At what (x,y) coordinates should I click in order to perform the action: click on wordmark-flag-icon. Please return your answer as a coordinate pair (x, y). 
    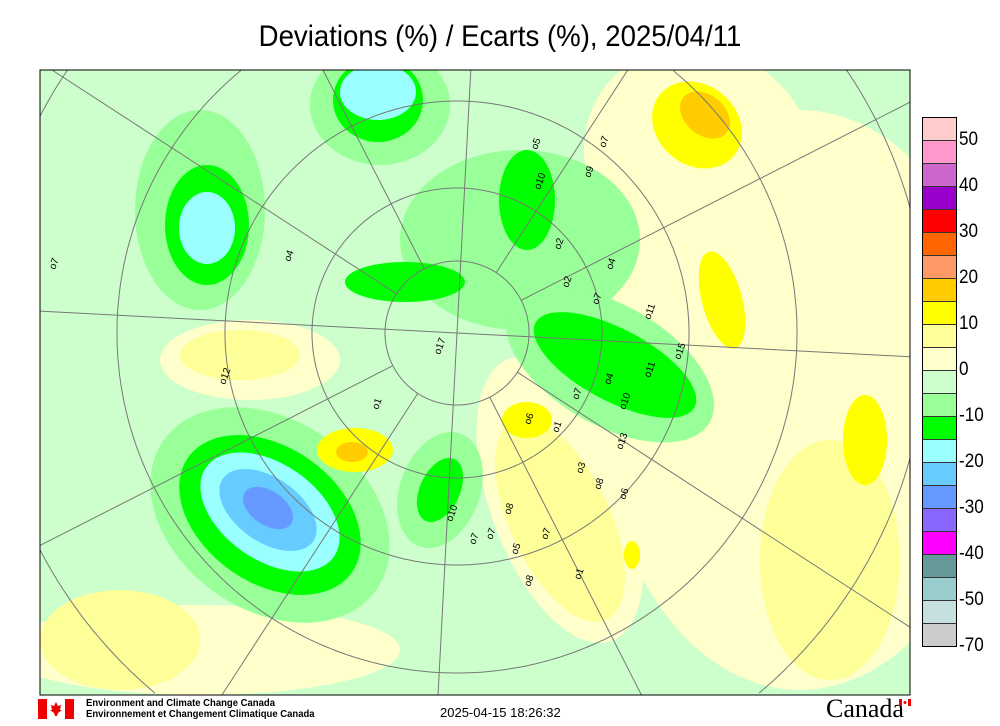
    Looking at the image, I should click on (905, 702).